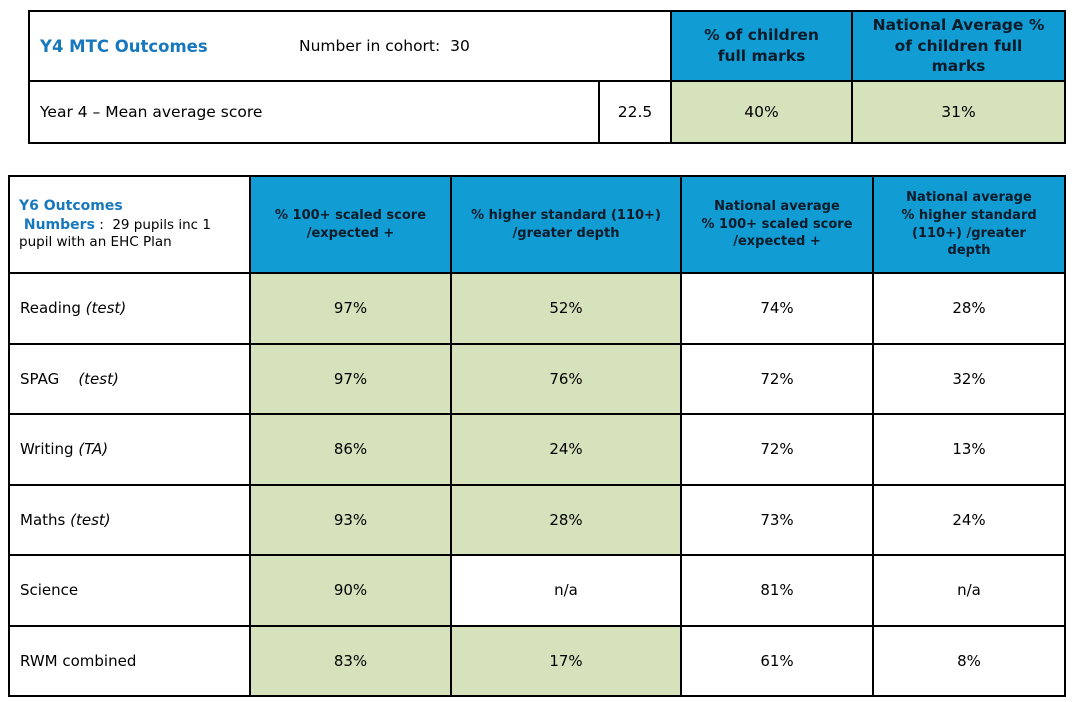  Describe the element at coordinates (124, 46) in the screenshot. I see `y4-table-title: Y4 MTC Outcomes` at that location.